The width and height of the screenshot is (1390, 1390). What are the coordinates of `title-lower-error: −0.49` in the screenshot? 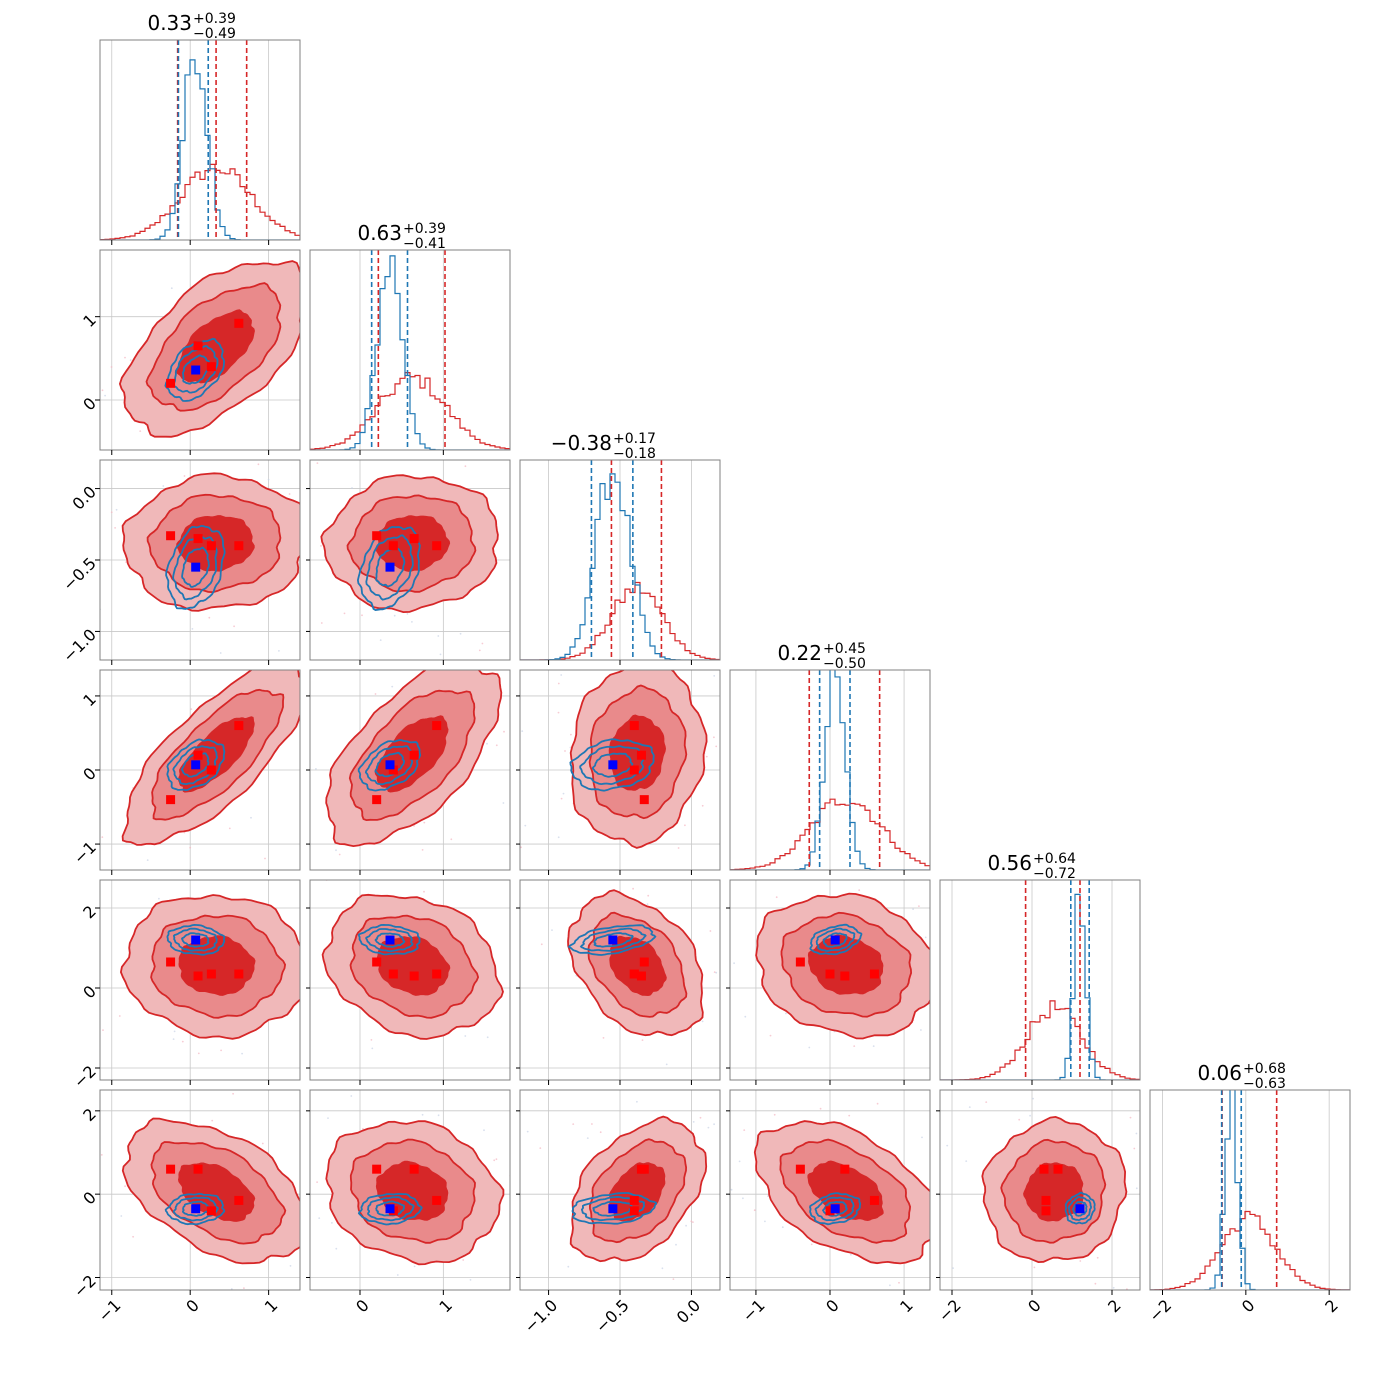 It's located at (214, 34).